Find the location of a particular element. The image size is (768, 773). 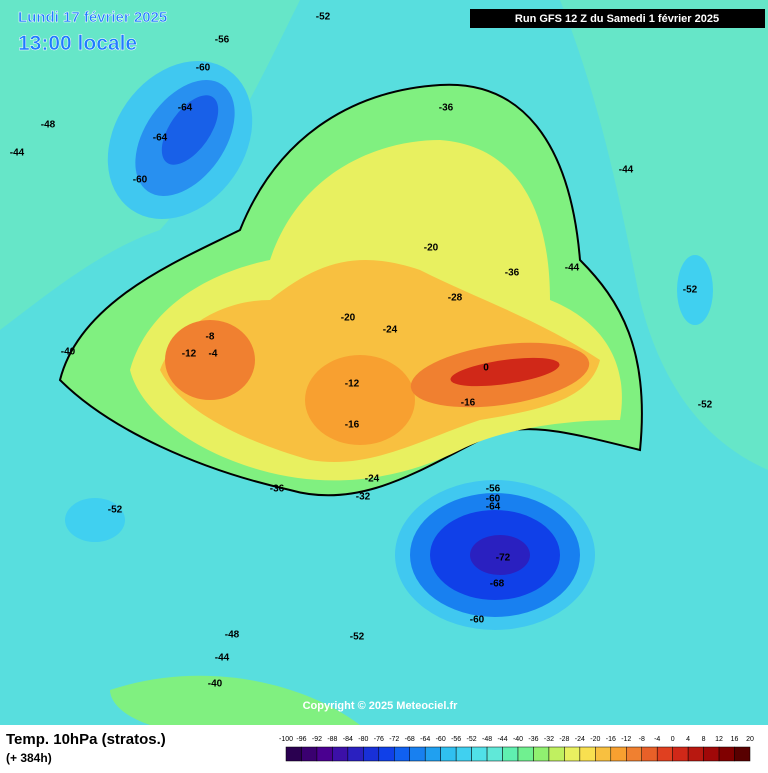

colorbar-tick-label: -92 is located at coordinates (317, 739).